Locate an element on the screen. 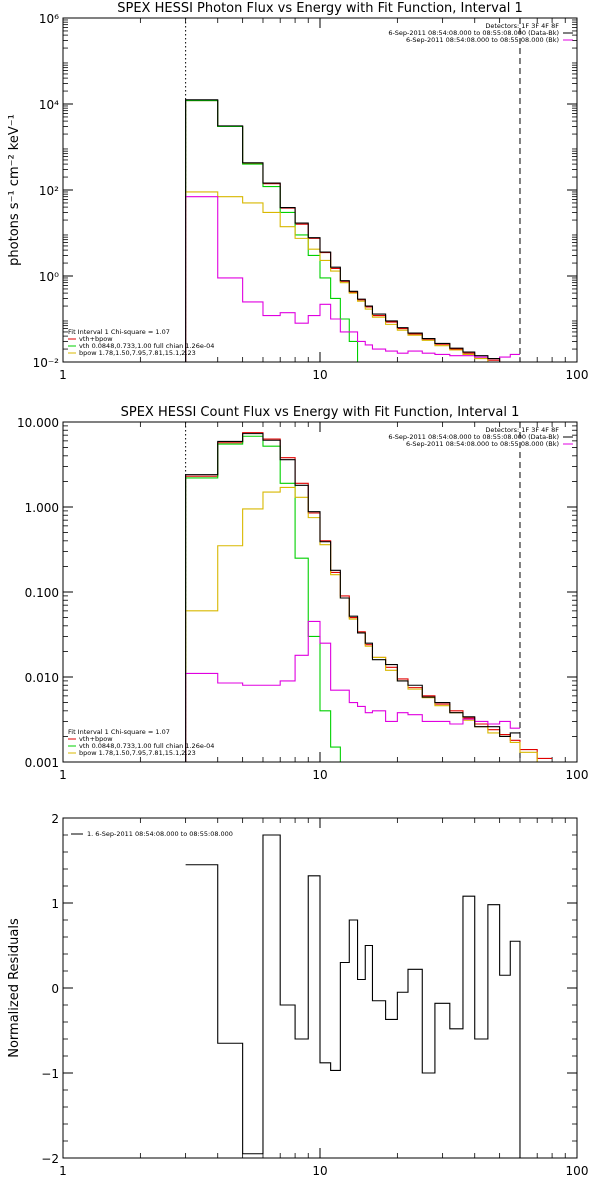 The image size is (600, 1200). y-axis-label: Normalized Residuals is located at coordinates (14, 988).